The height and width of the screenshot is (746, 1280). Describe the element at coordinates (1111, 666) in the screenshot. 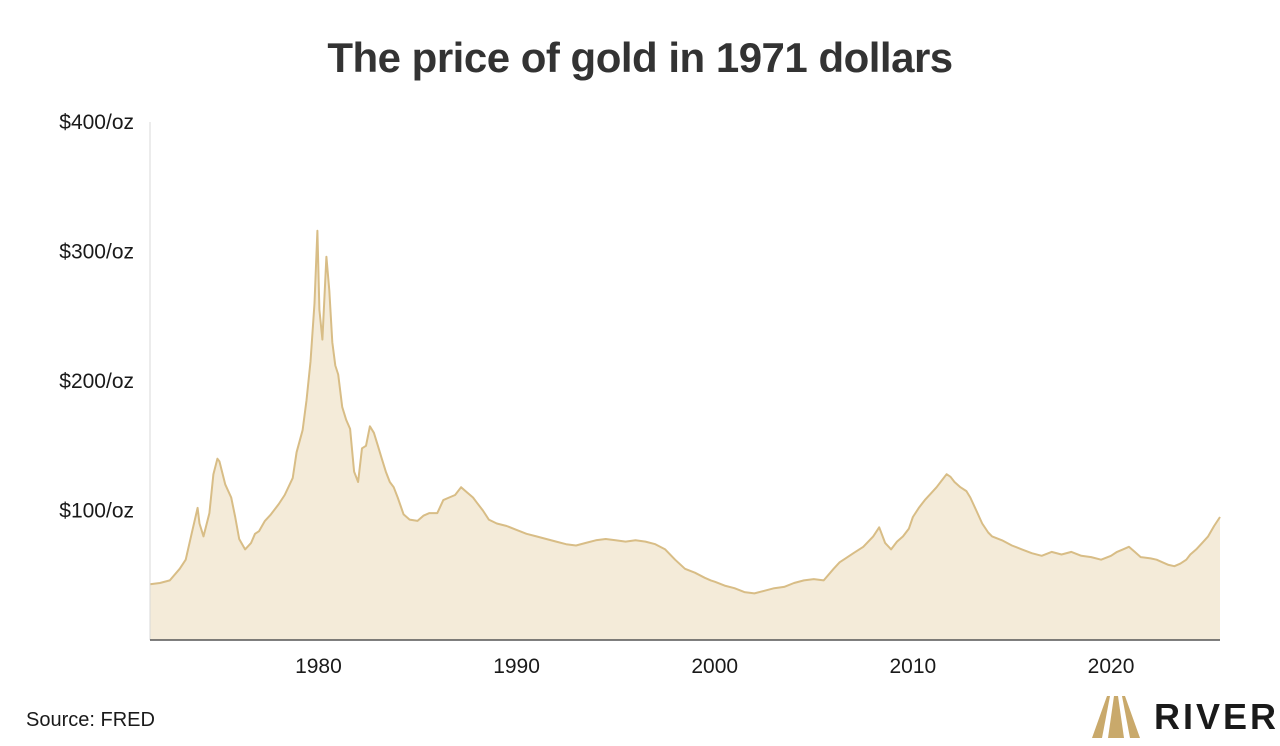

I see `x-tick-label: 2020` at that location.